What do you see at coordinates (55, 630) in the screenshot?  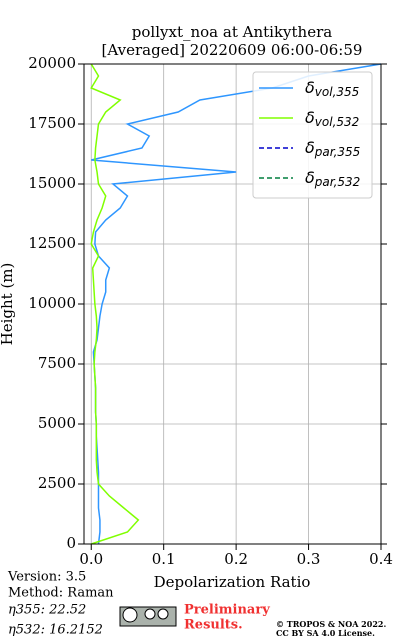 I see `annotation: η532: 16.2152` at bounding box center [55, 630].